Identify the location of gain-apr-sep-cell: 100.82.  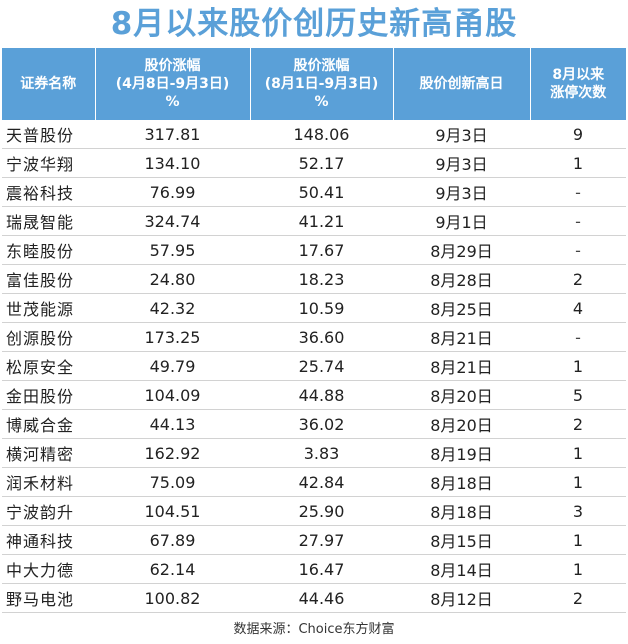
(172, 598).